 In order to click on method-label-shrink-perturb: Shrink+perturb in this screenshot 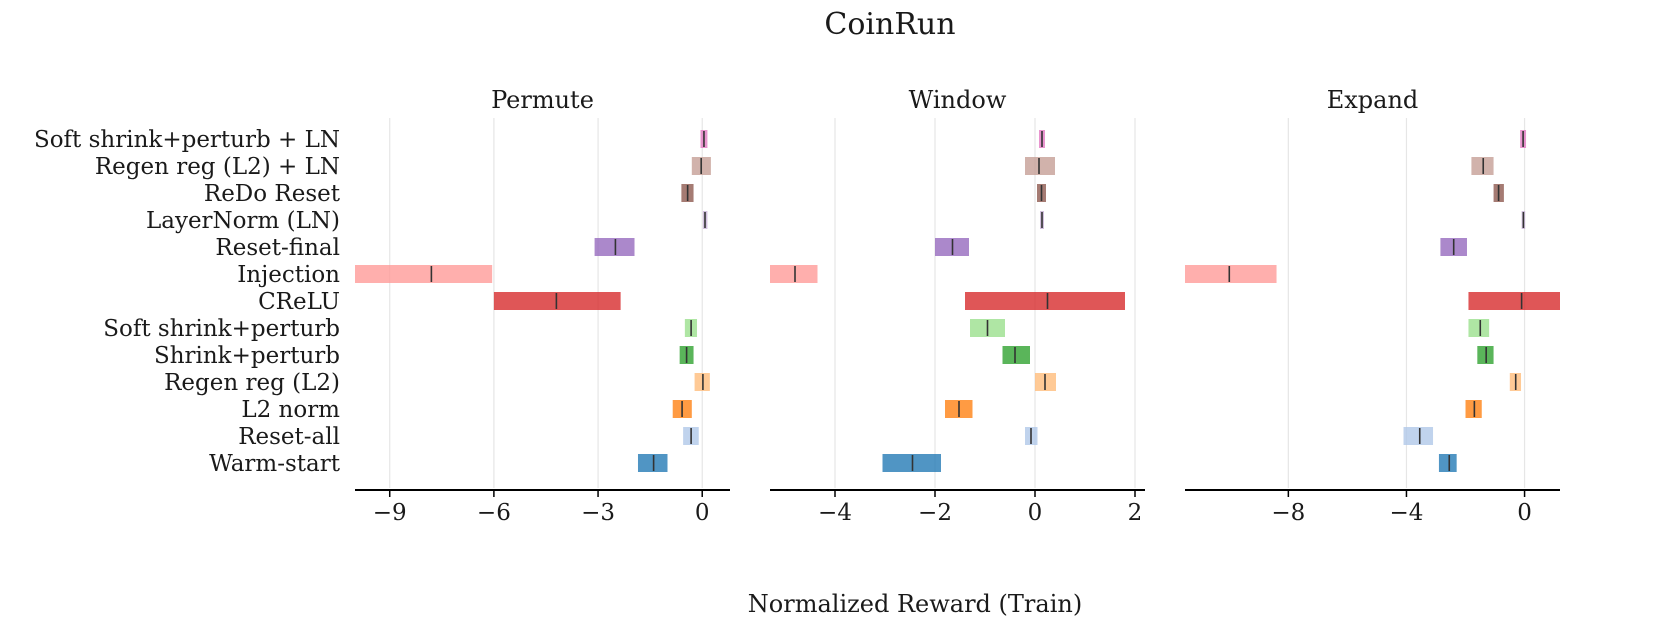, I will do `click(247, 356)`.